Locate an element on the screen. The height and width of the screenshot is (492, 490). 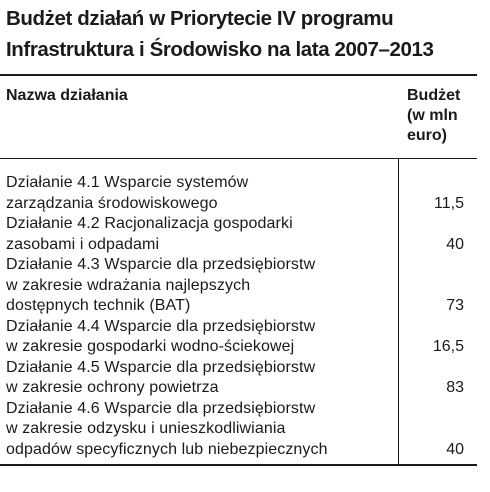
budget-header-line: Budżet is located at coordinates (434, 95).